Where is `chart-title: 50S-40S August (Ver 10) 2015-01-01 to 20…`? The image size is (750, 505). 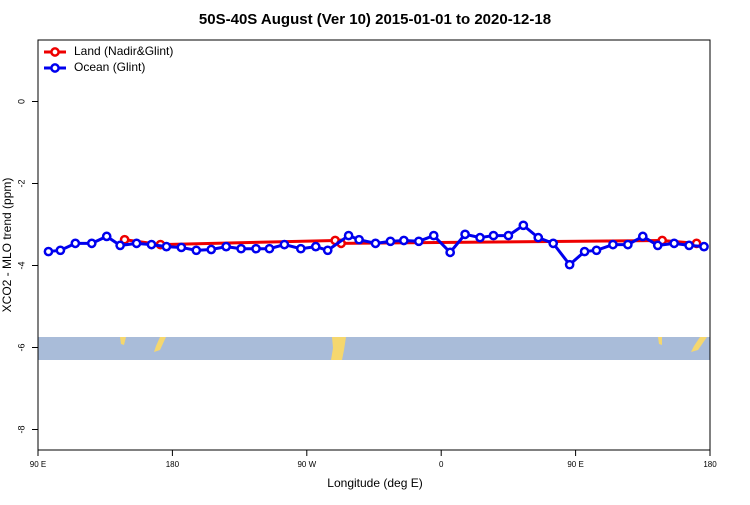 chart-title: 50S-40S August (Ver 10) 2015-01-01 to 20… is located at coordinates (375, 19).